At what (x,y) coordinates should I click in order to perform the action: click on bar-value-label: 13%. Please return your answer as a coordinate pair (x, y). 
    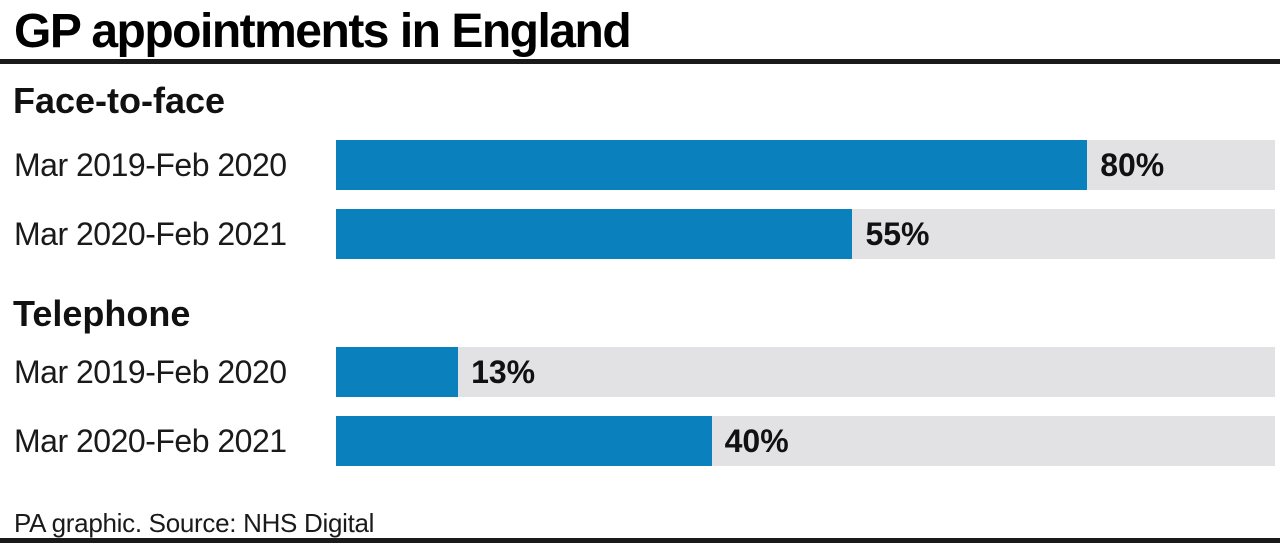
    Looking at the image, I should click on (503, 371).